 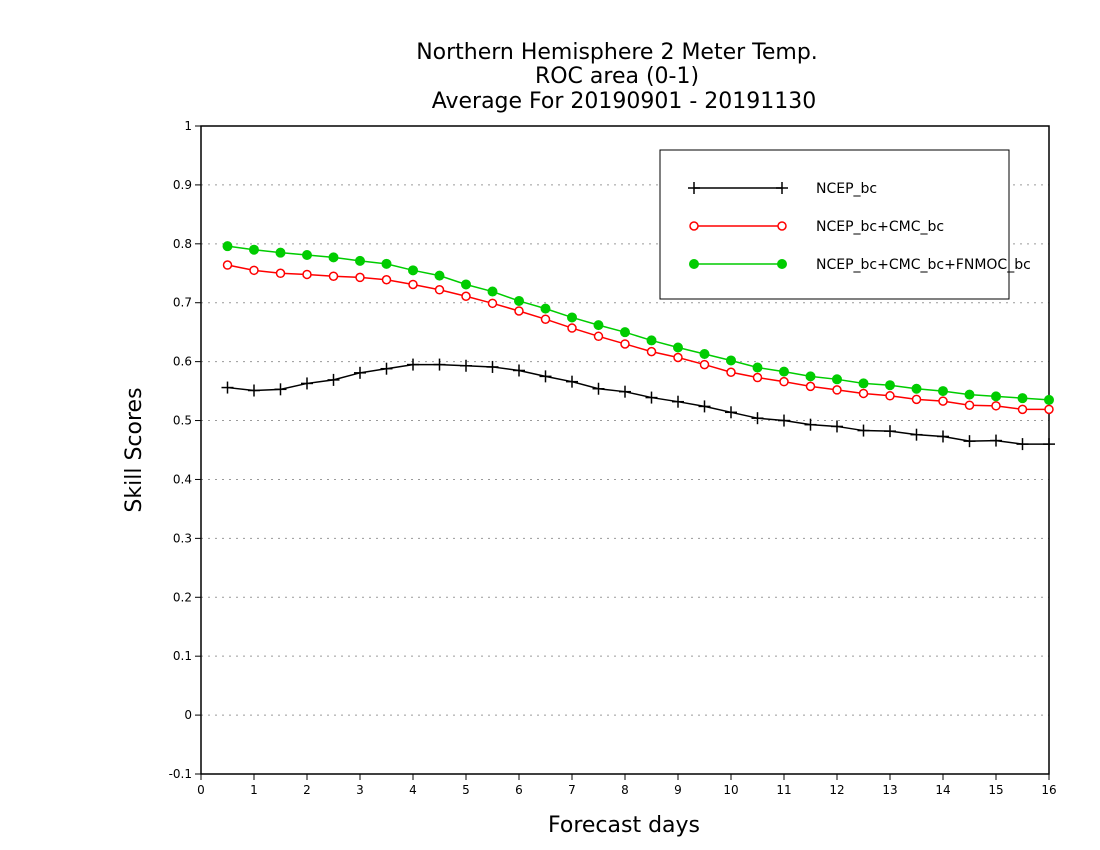 I want to click on y-tick-label: 0.2, so click(x=182, y=597).